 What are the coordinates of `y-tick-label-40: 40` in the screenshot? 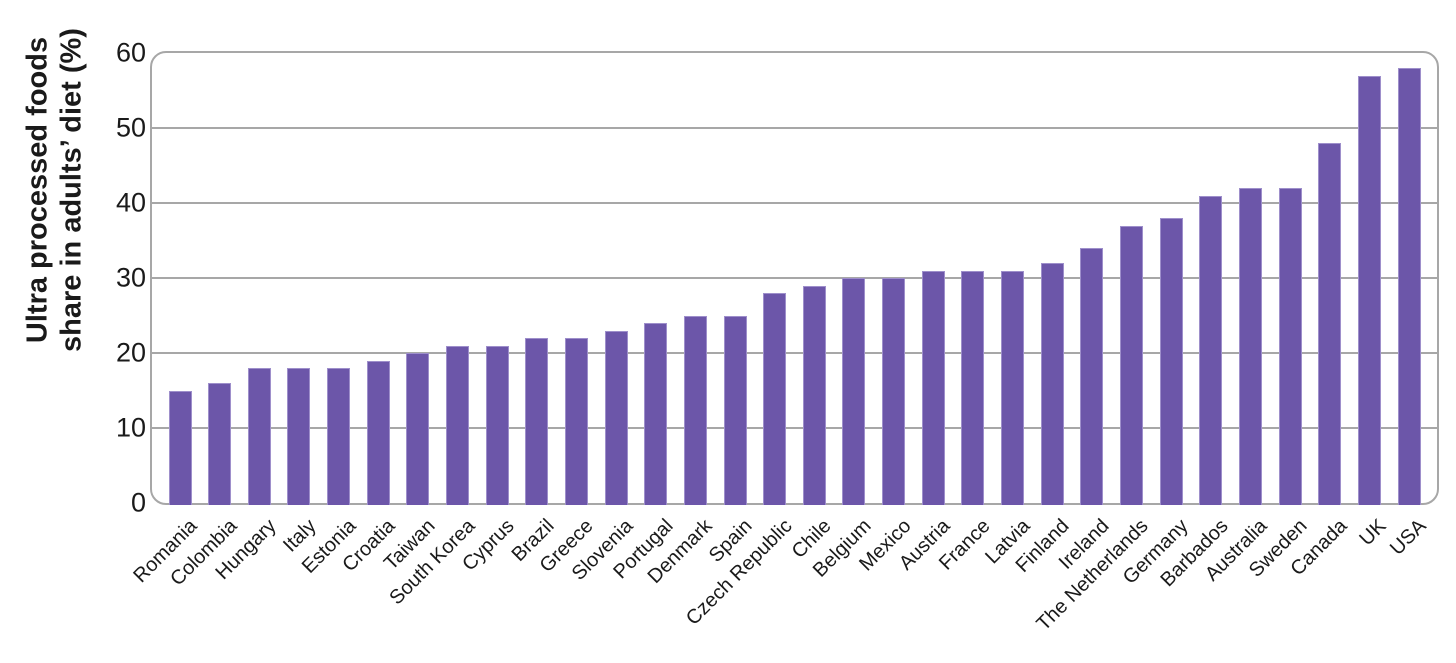 It's located at (130, 202).